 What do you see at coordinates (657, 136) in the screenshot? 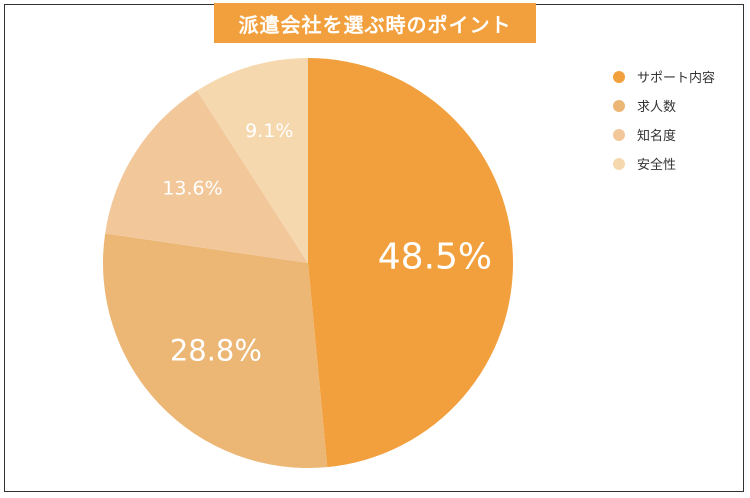
I see `legend-label: 知名度` at bounding box center [657, 136].